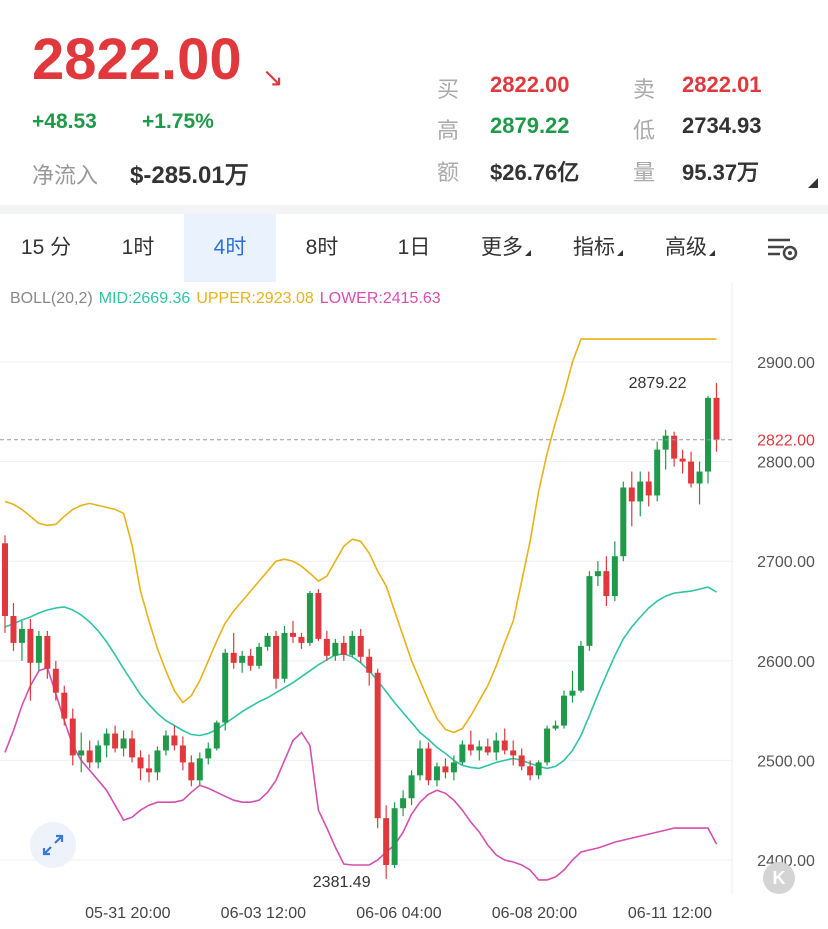 The height and width of the screenshot is (929, 828). Describe the element at coordinates (530, 84) in the screenshot. I see `bid-value: 2822.00` at that location.